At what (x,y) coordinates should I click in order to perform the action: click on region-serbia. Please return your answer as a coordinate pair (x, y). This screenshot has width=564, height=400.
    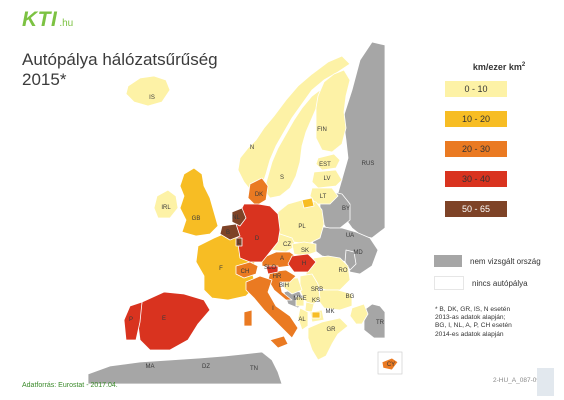
    Looking at the image, I should click on (310, 290).